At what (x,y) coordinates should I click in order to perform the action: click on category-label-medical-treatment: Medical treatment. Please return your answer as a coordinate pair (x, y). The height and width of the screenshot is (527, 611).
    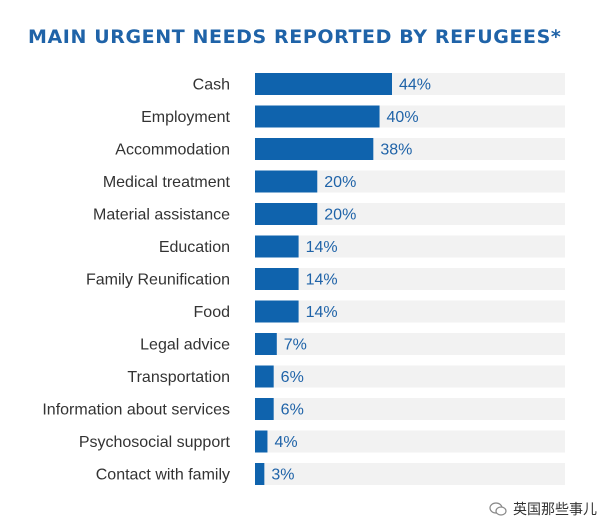
    Looking at the image, I should click on (167, 182).